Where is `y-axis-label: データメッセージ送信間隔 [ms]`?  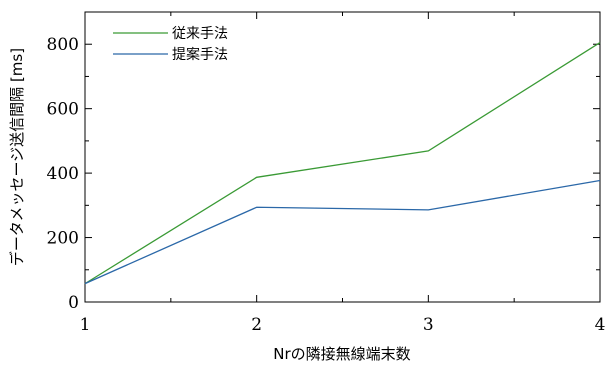
y-axis-label: データメッセージ送信間隔 [ms] is located at coordinates (17, 157).